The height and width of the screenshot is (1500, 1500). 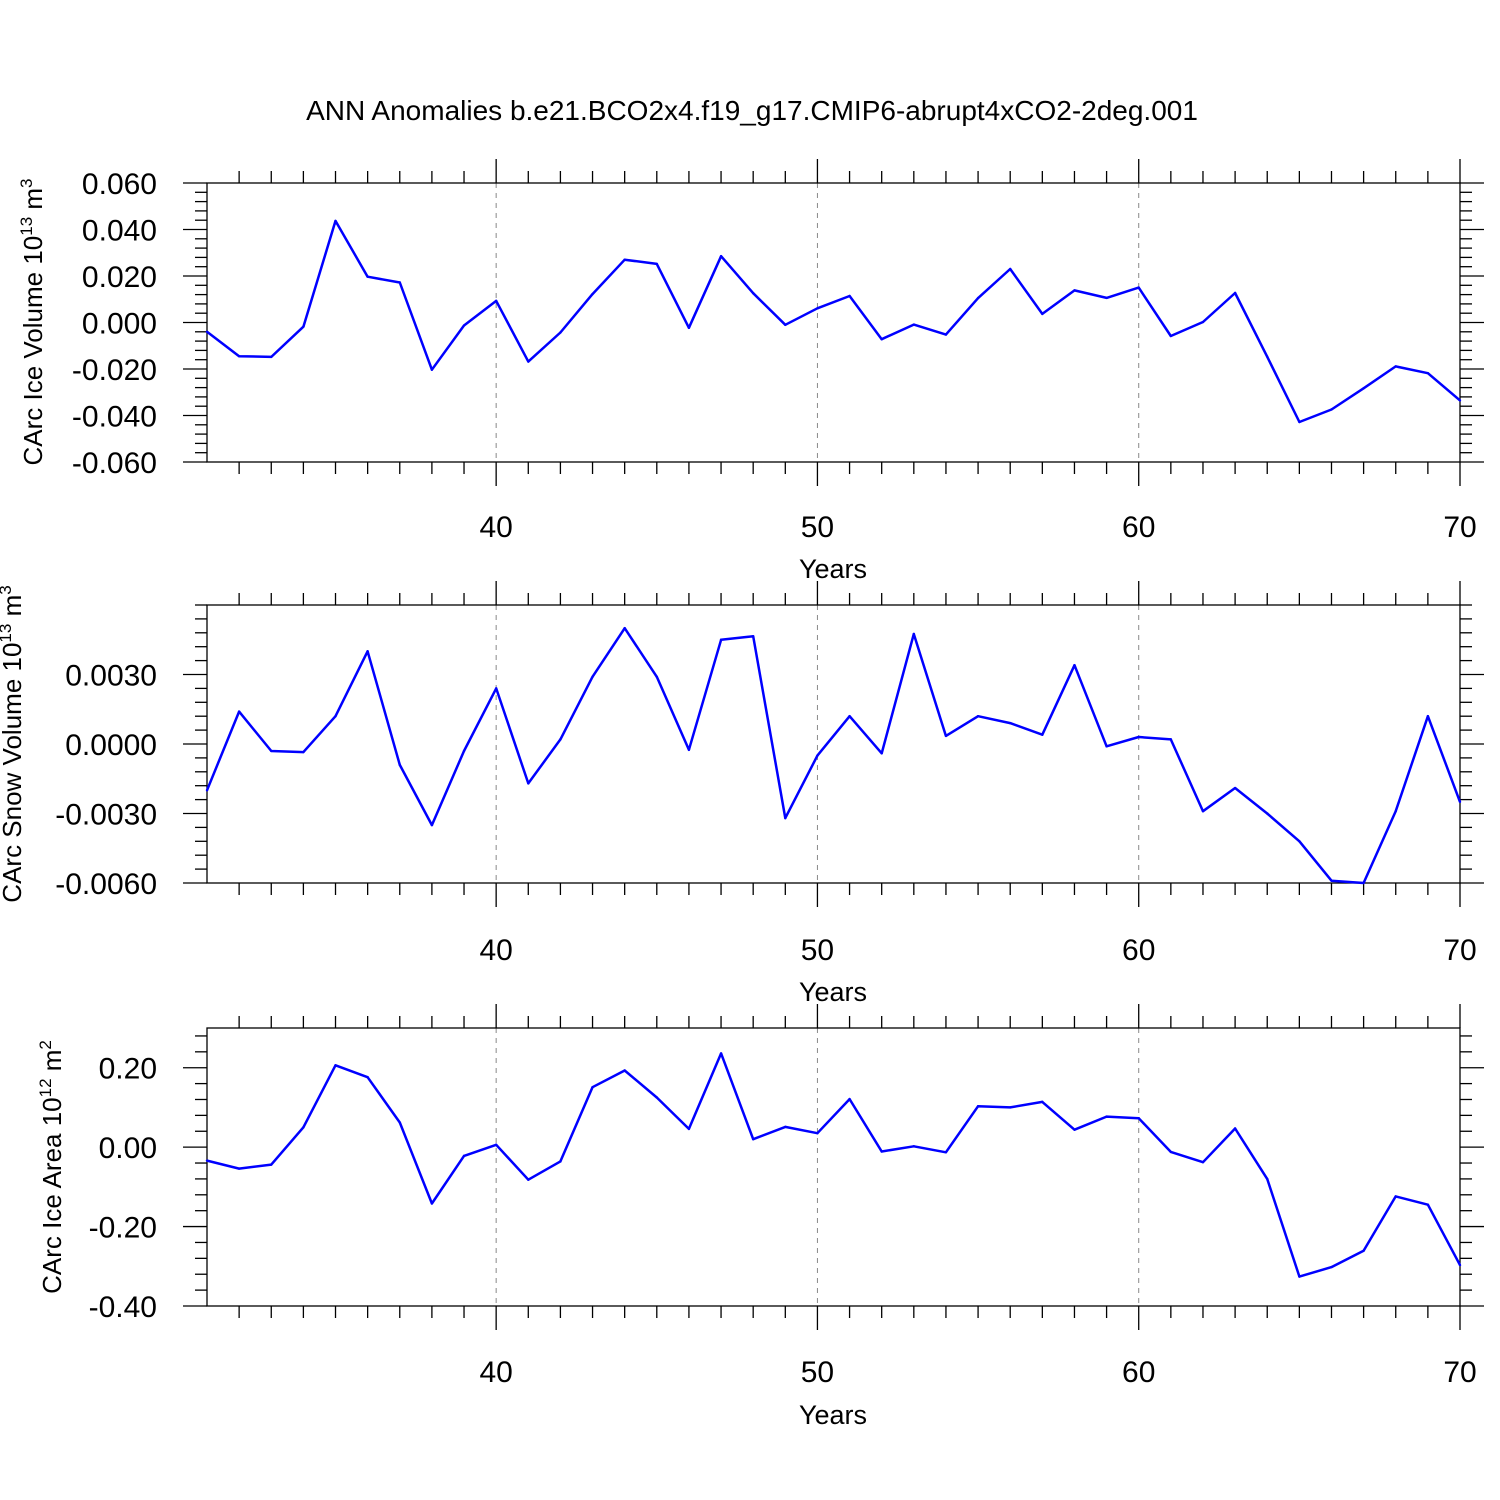 What do you see at coordinates (128, 1148) in the screenshot?
I see `y-tick-label: 0.00` at bounding box center [128, 1148].